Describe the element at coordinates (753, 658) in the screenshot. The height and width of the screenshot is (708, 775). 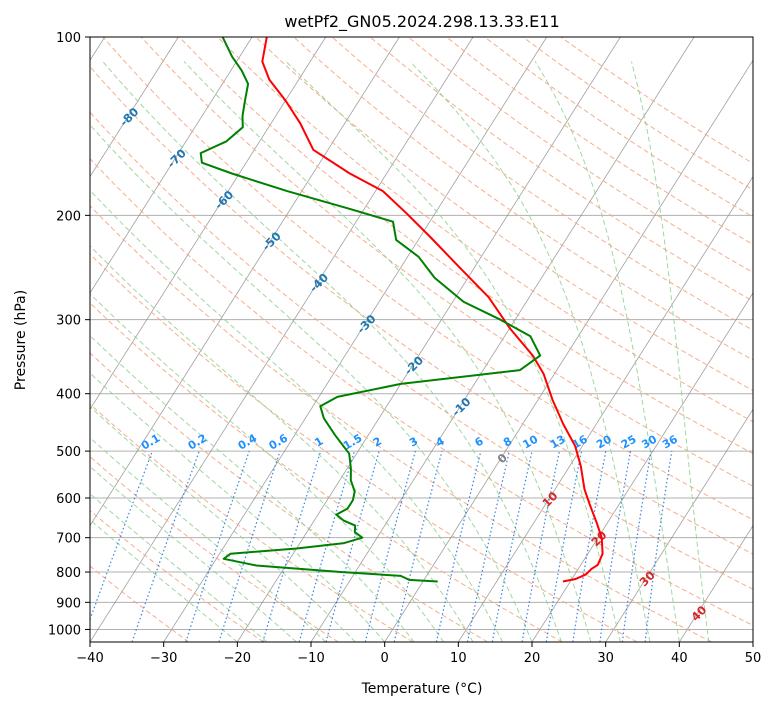
I see `x-tick-label: 50` at that location.